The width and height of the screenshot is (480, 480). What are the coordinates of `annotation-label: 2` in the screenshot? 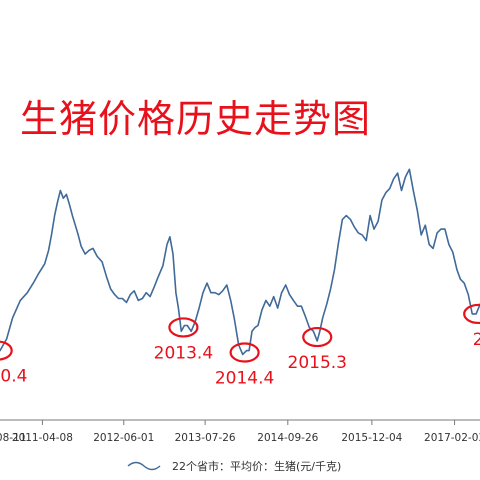 It's located at (476, 340).